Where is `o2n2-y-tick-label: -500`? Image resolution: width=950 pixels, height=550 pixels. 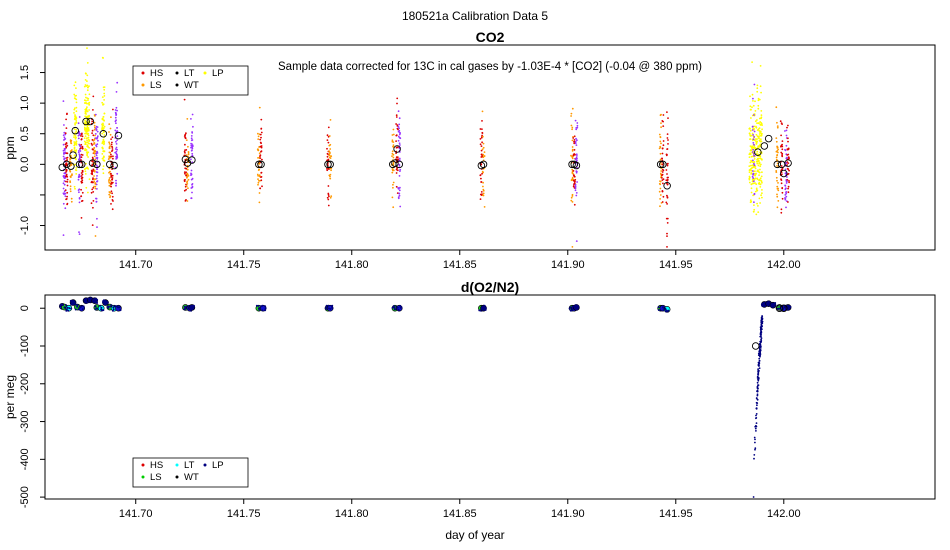 o2n2-y-tick-label: -500 is located at coordinates (25, 497).